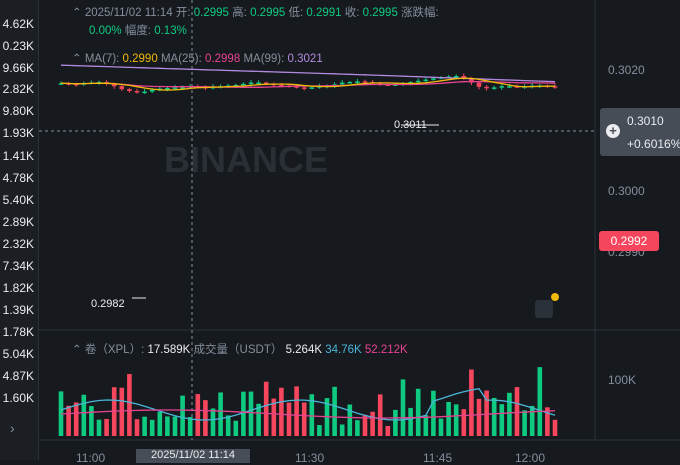  I want to click on add-alert-icon: +, so click(613, 131).